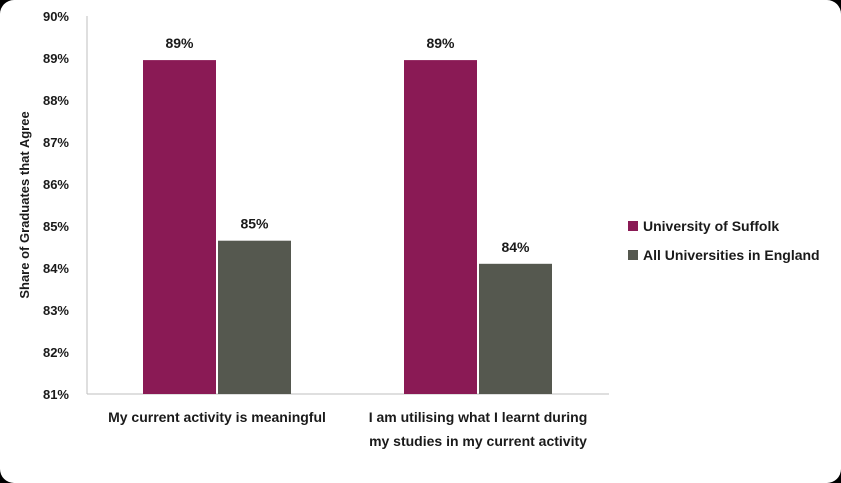  I want to click on x-category-label: I am utilising what I learnt during, so click(478, 417).